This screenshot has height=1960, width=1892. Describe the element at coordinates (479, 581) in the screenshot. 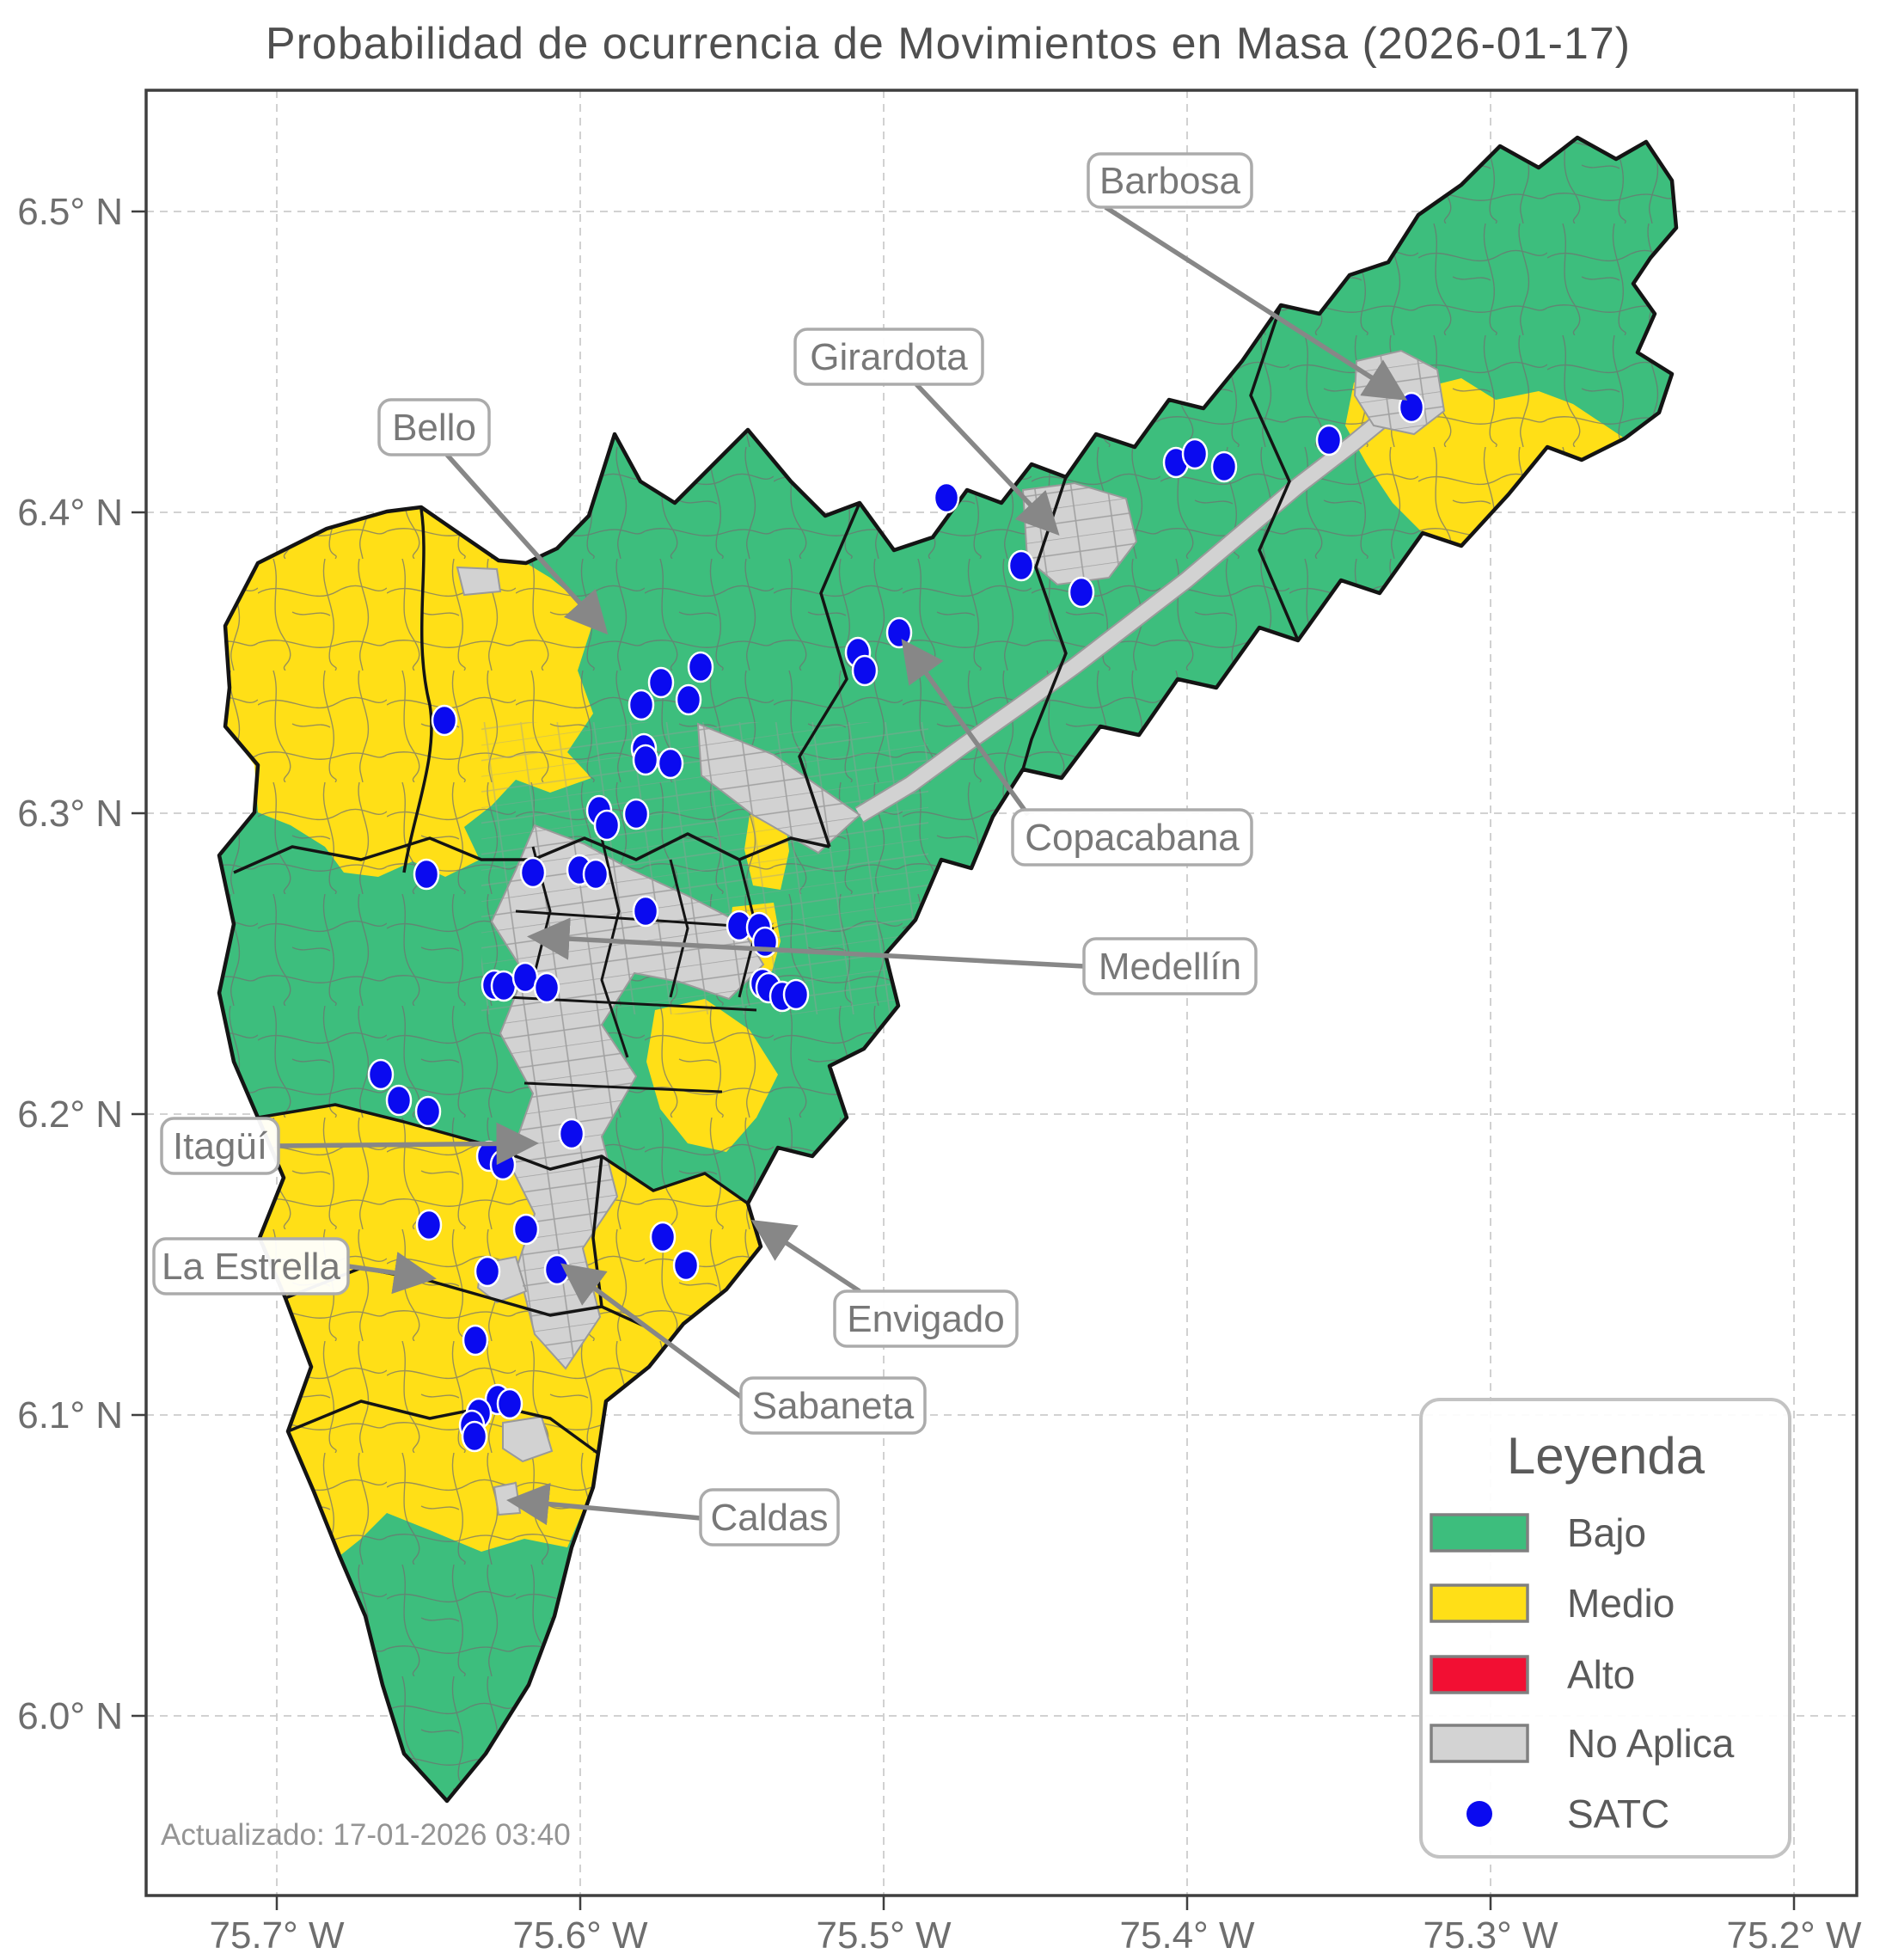

I see `urban-sliver-nw` at that location.